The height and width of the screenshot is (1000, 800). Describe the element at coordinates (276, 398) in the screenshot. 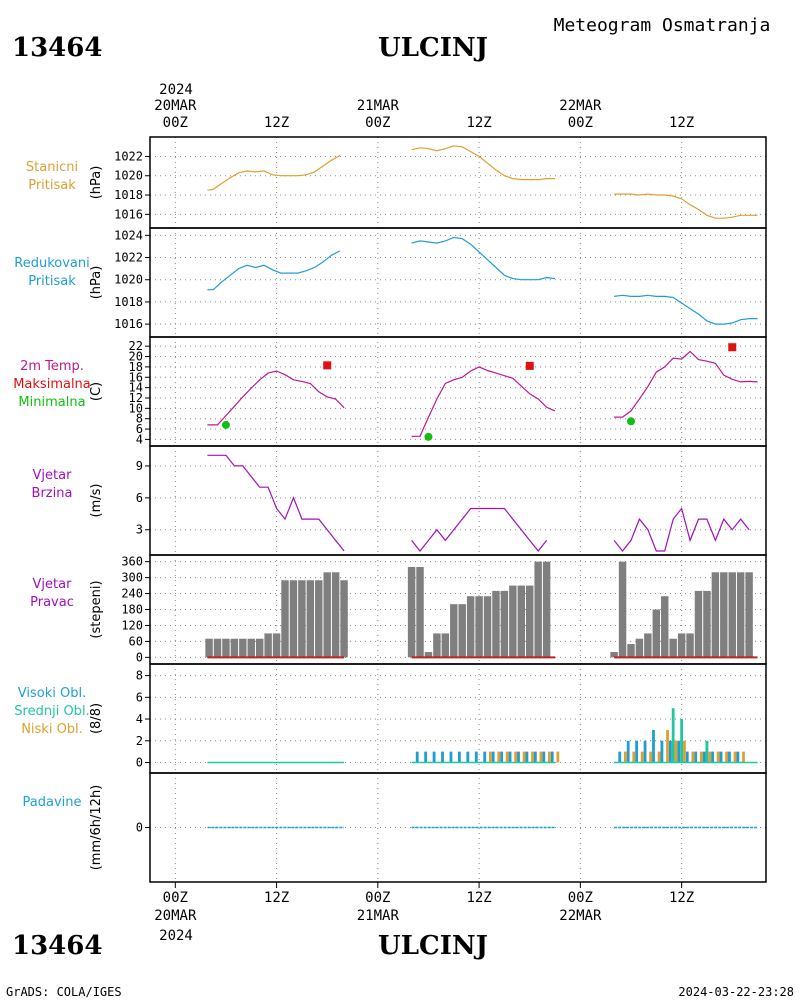

I see `temperature-line` at that location.